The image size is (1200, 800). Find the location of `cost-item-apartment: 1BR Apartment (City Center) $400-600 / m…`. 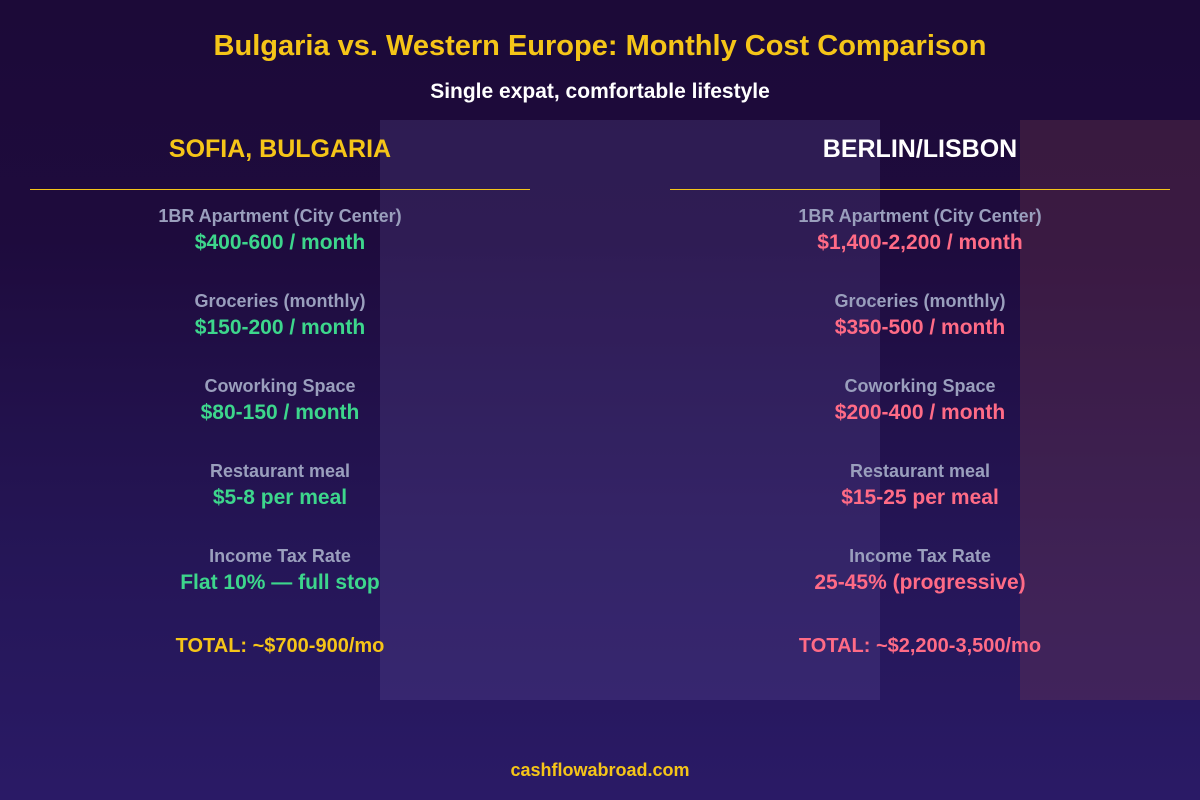

cost-item-apartment: 1BR Apartment (City Center) $400-600 / m… is located at coordinates (285, 231).